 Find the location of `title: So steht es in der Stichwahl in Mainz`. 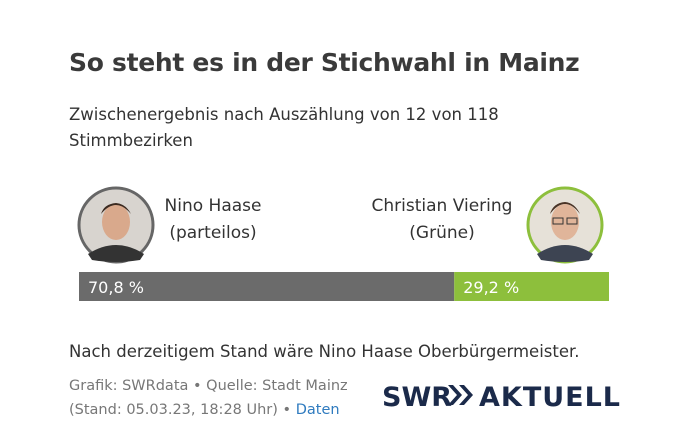

title: So steht es in der Stichwahl in Mainz is located at coordinates (324, 62).